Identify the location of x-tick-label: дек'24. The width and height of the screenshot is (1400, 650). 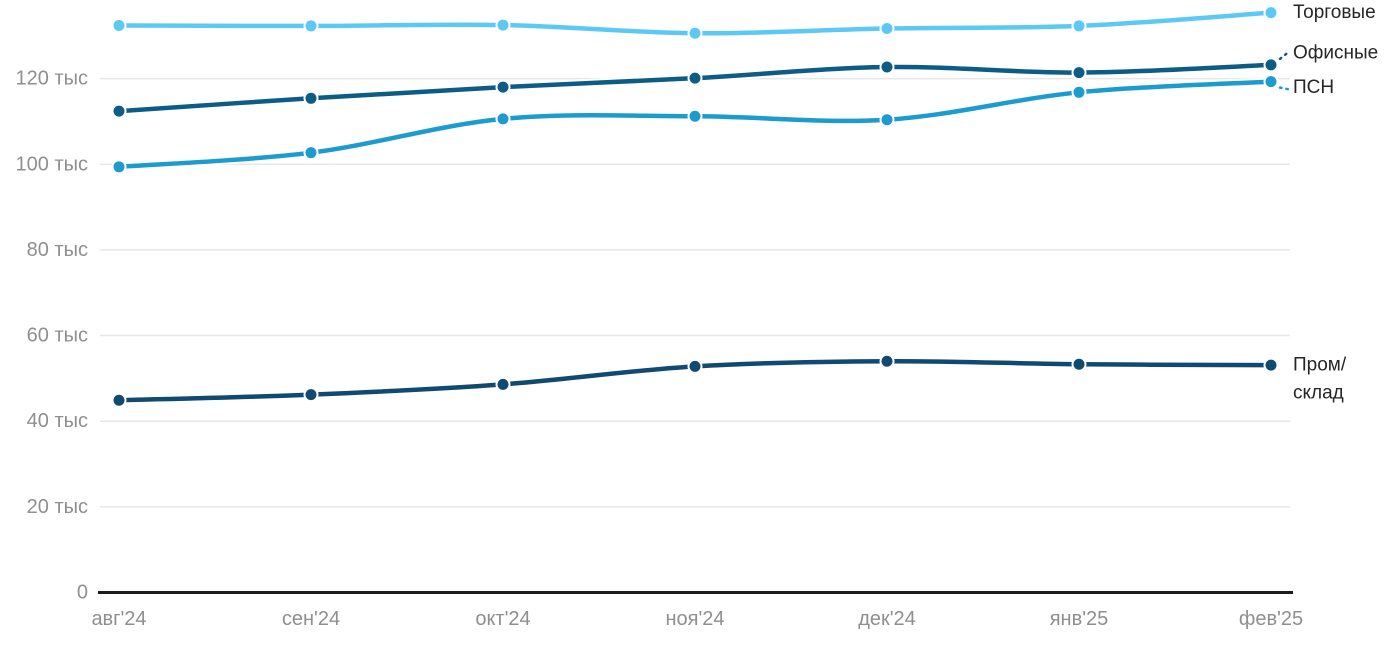
(887, 619).